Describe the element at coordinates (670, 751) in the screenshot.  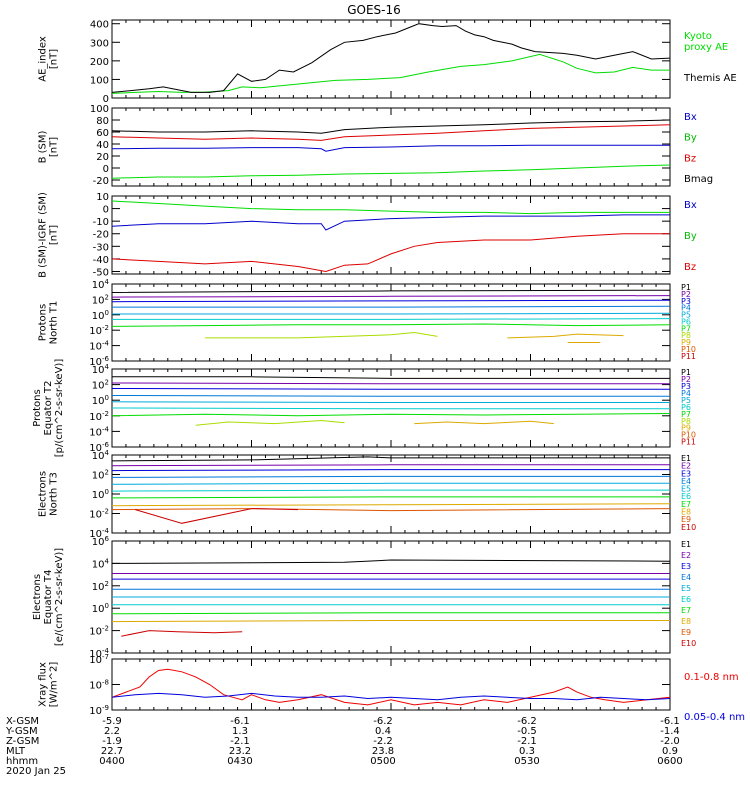
I see `footer-cell: 0.9` at that location.